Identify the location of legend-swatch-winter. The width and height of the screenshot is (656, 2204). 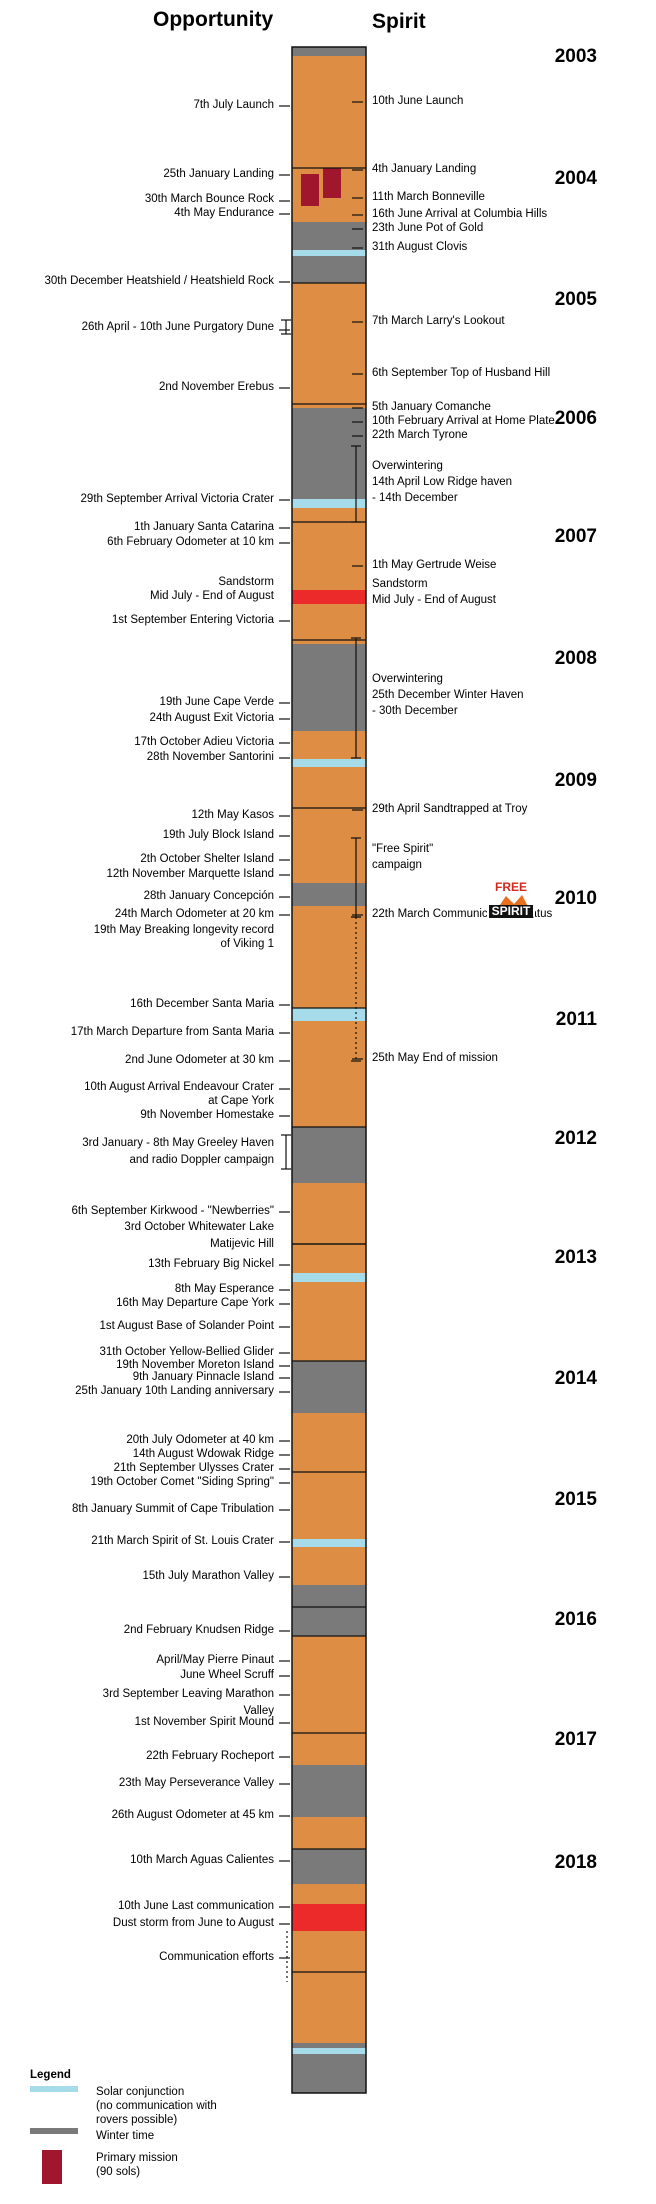
(54, 2131).